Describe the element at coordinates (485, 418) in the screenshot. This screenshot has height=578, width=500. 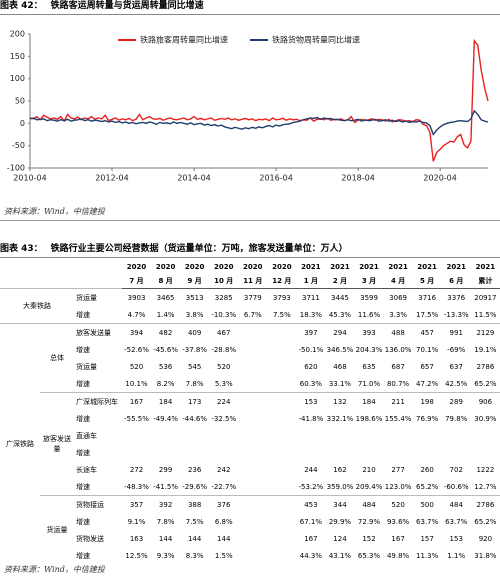
I see `table-cell: 30.9%` at that location.